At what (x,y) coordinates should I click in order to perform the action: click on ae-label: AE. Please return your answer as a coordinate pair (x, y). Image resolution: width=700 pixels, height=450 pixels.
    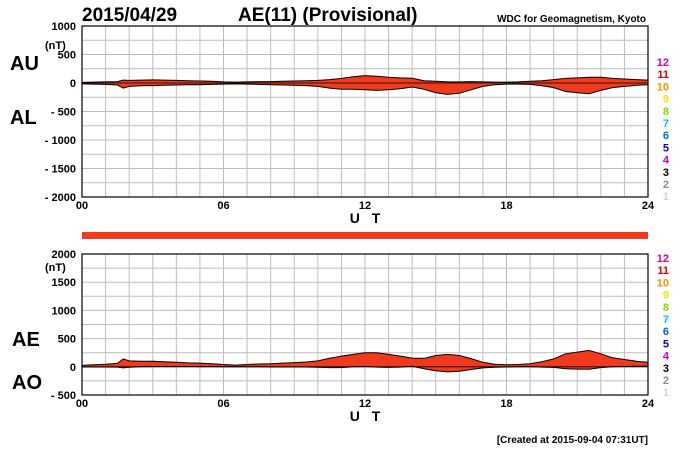
    Looking at the image, I should click on (26, 340).